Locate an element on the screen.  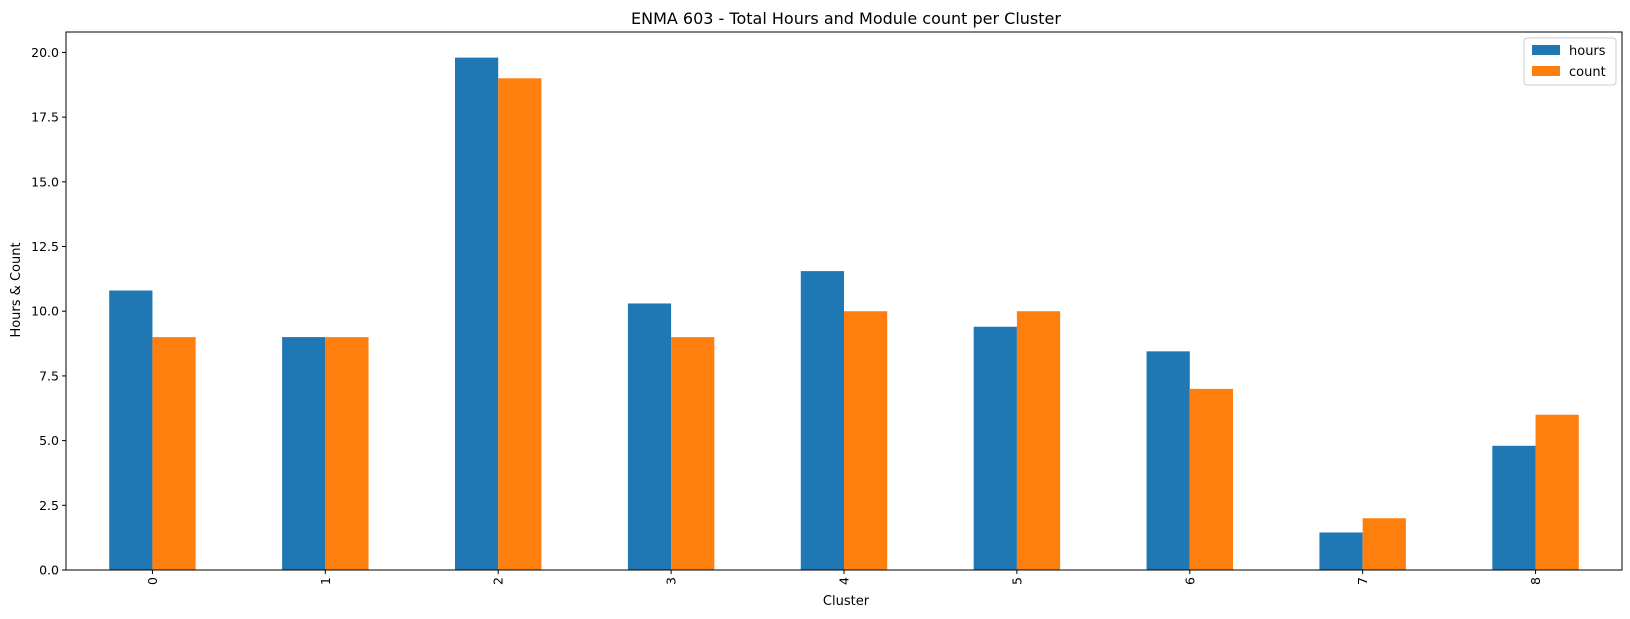
y-tick-label: 12.5 is located at coordinates (45, 246).